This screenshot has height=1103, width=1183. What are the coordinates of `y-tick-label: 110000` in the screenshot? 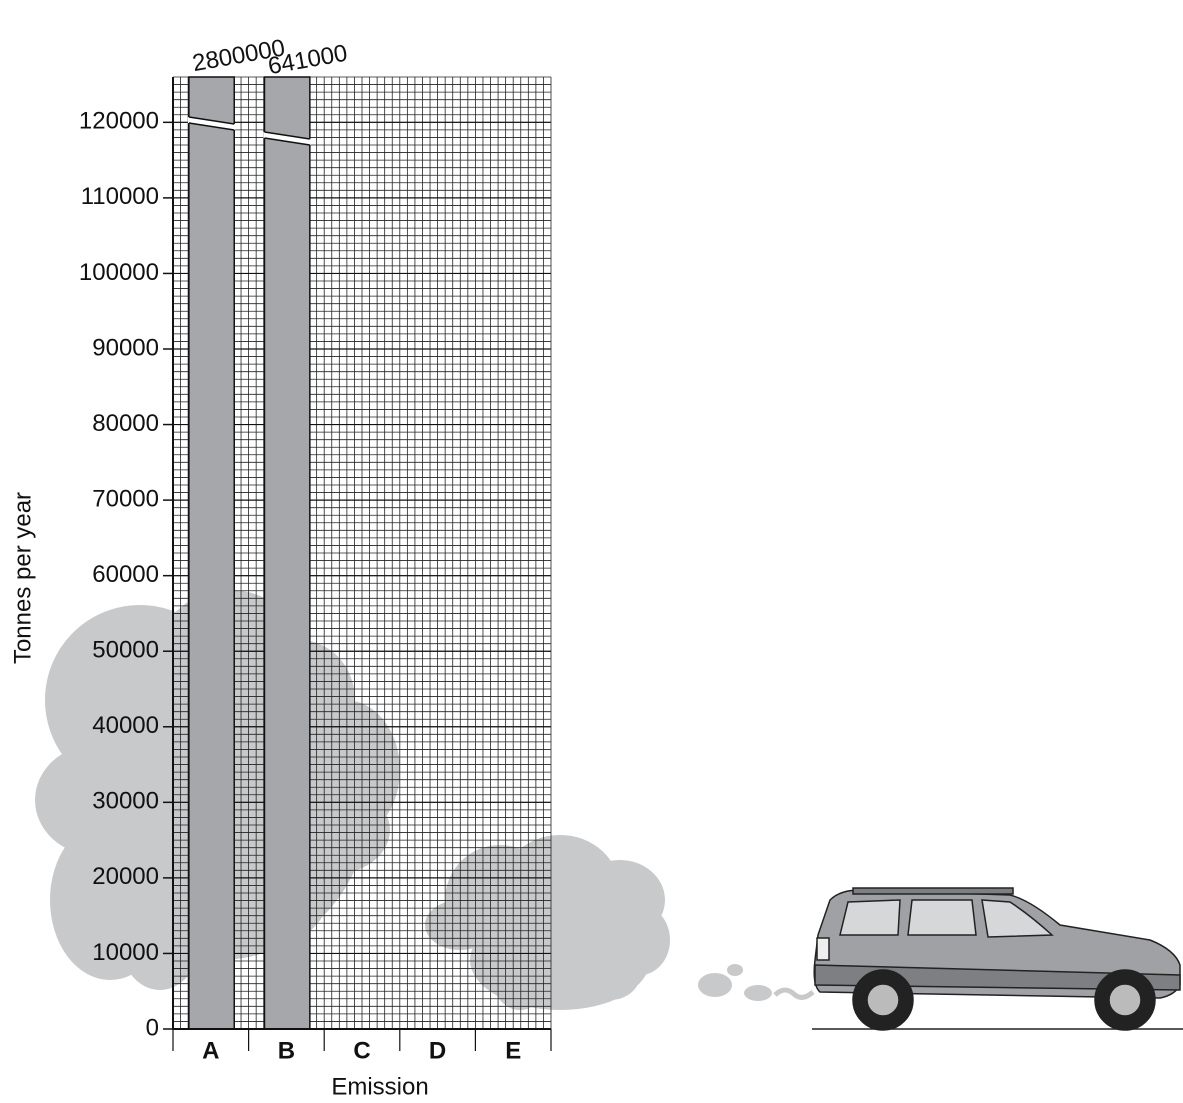 It's located at (120, 196).